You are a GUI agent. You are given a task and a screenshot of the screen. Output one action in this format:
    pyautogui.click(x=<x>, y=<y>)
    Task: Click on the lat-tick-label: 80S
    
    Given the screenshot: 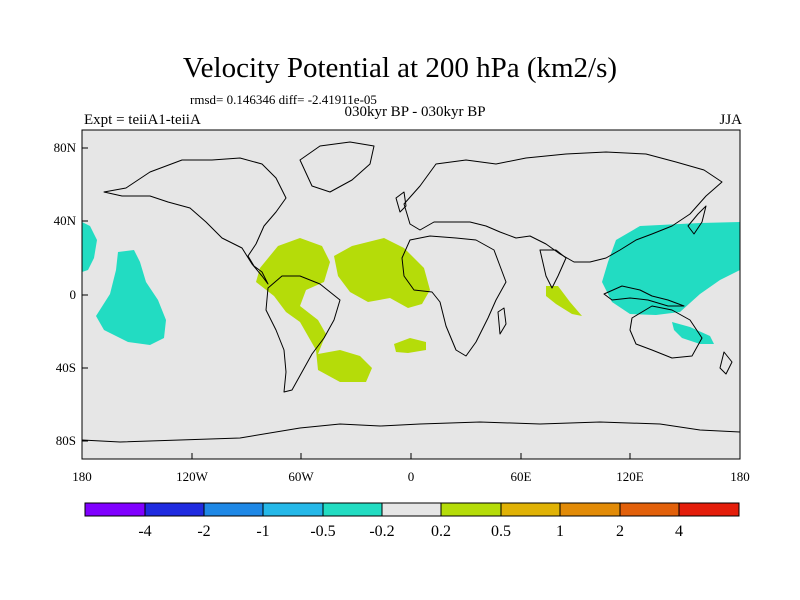 What is the action you would take?
    pyautogui.click(x=66, y=440)
    